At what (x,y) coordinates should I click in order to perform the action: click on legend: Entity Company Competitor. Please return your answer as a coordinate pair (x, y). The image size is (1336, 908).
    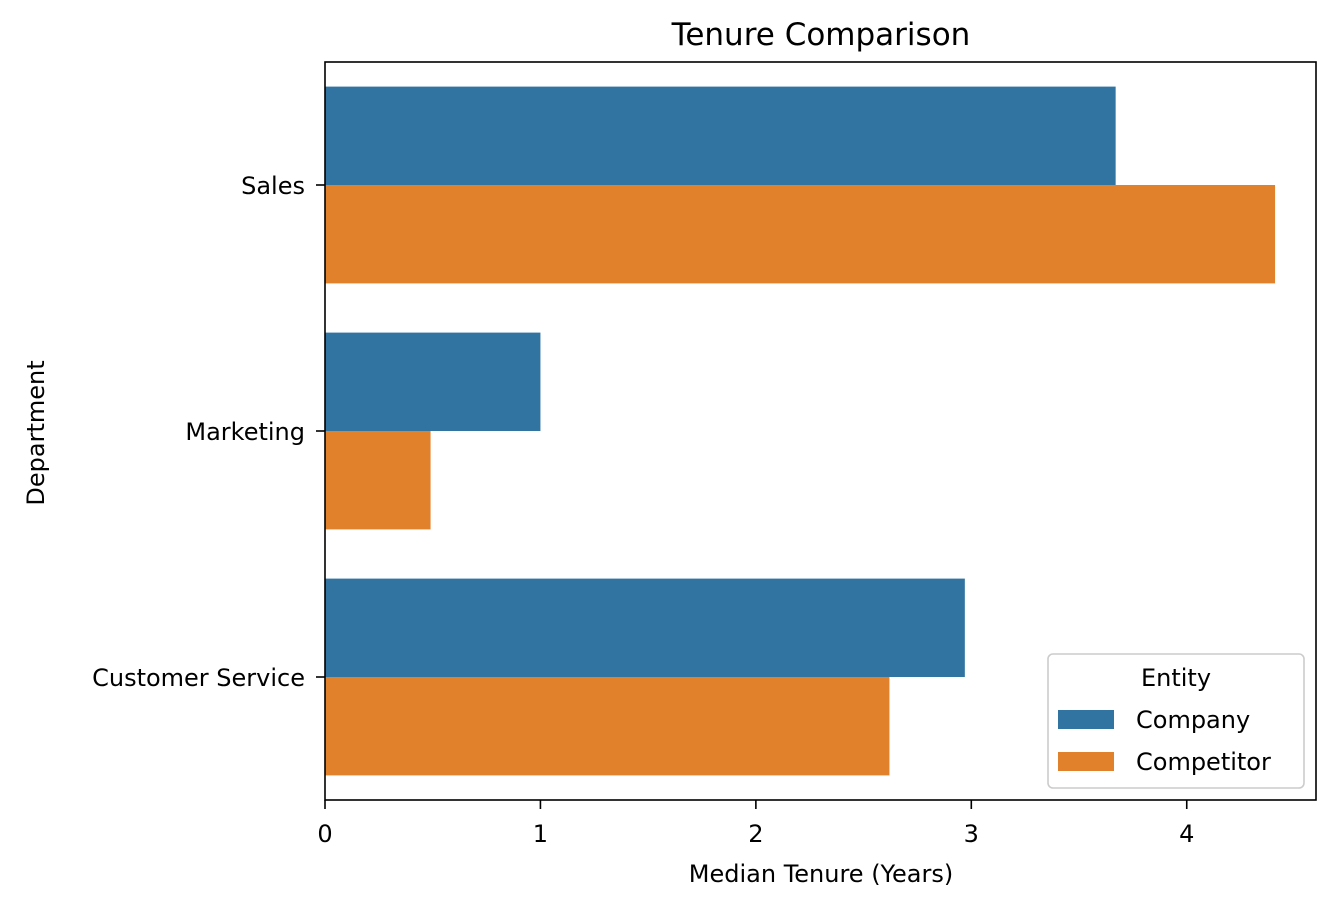
    Looking at the image, I should click on (1176, 721).